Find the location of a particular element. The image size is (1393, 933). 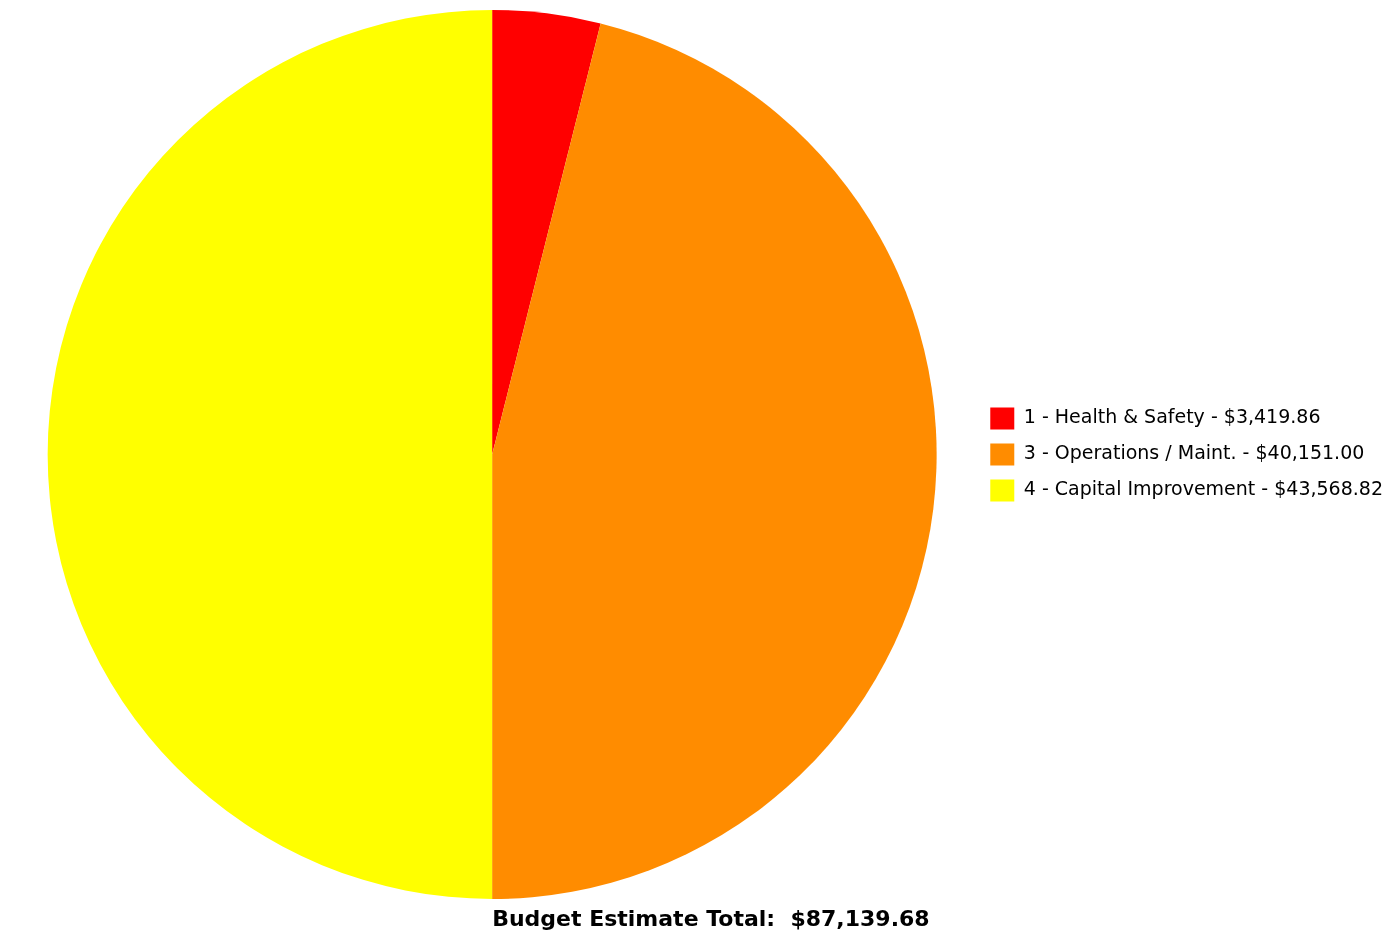

legend-label: 3 - Operations / Maint. - $40,151.00 is located at coordinates (1194, 452).